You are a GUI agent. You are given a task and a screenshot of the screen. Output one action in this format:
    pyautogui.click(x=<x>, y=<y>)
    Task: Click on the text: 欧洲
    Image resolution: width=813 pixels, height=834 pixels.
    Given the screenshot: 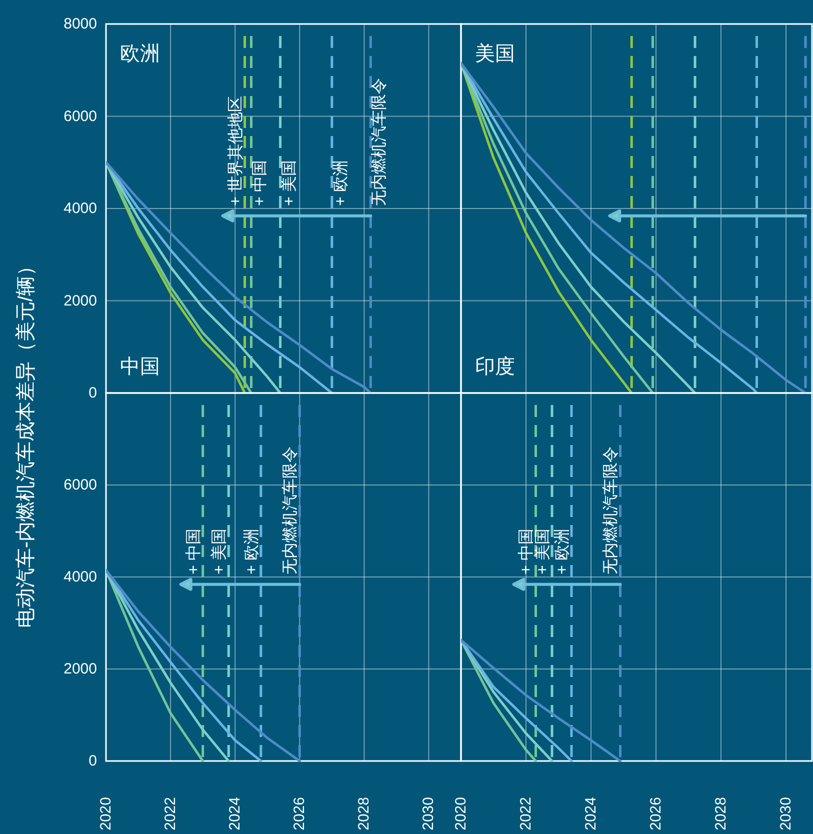 What is the action you would take?
    pyautogui.click(x=140, y=54)
    